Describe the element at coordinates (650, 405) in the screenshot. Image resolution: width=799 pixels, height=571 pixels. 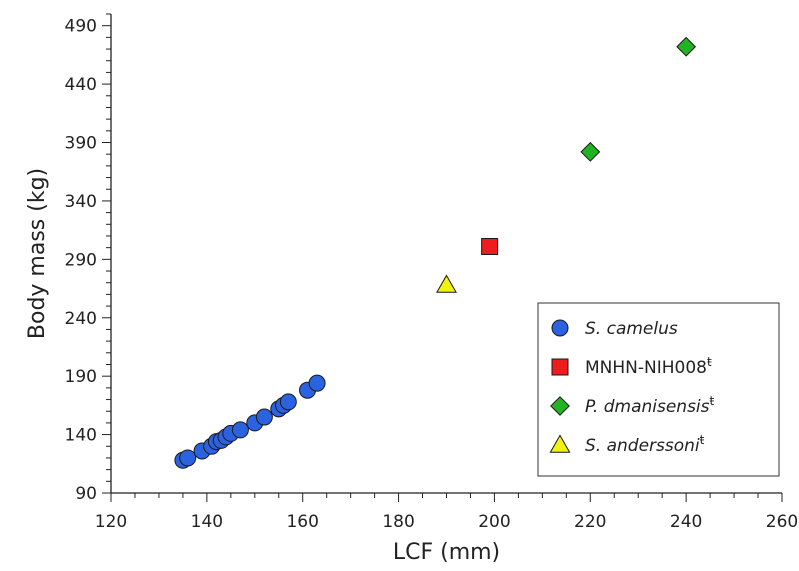
I see `legend-label-2: P. dmanisensisŧ` at that location.